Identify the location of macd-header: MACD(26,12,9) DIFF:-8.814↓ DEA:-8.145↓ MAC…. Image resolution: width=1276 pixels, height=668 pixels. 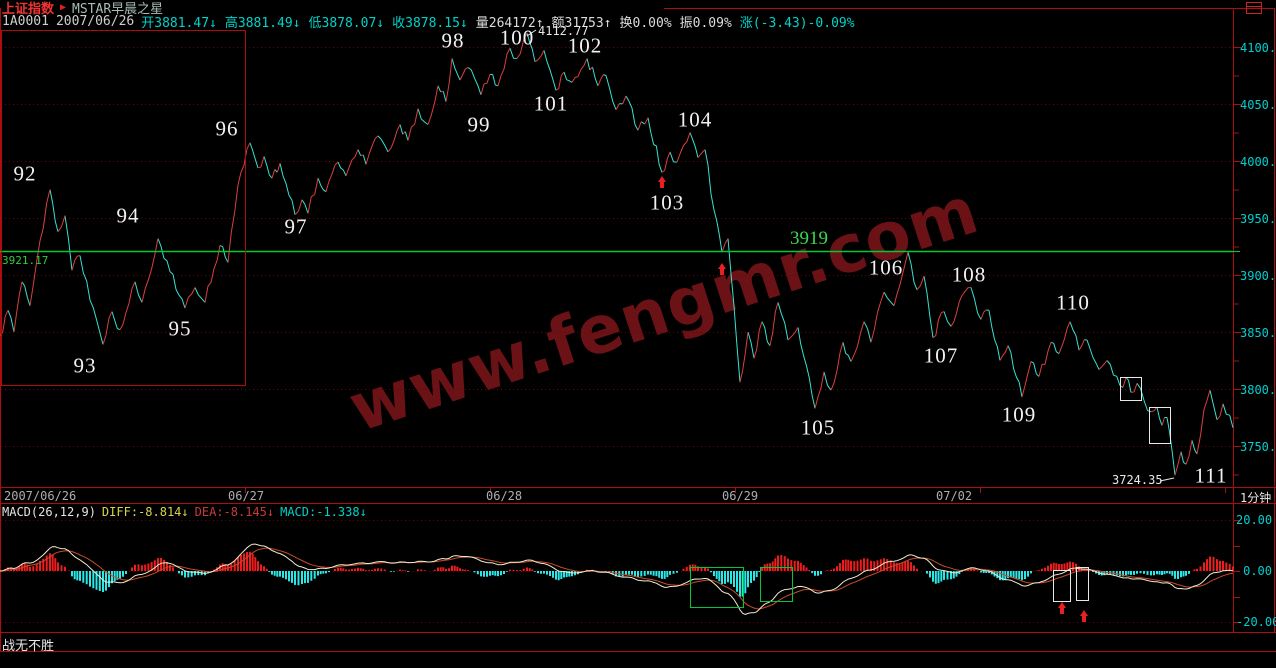
(184, 512).